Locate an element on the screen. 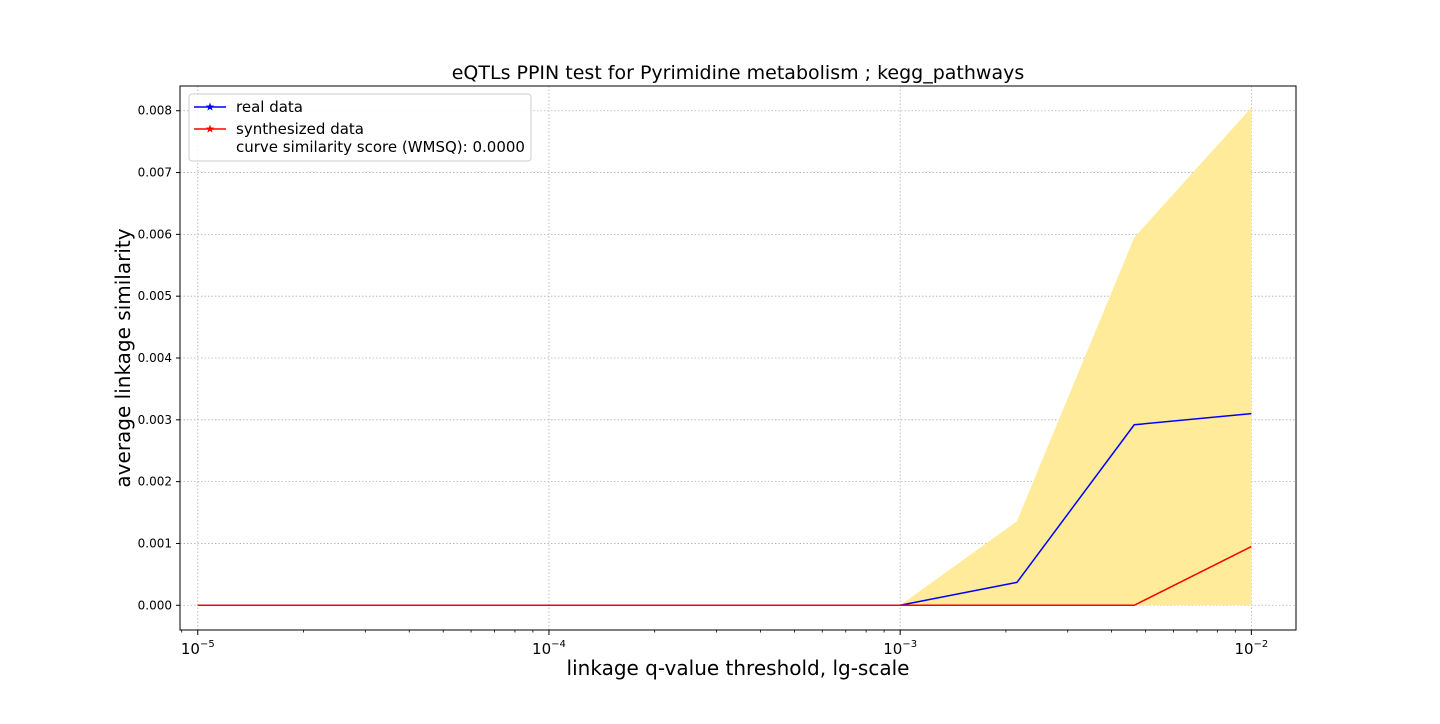  x-tick-label: 10⁻² is located at coordinates (1251, 648).